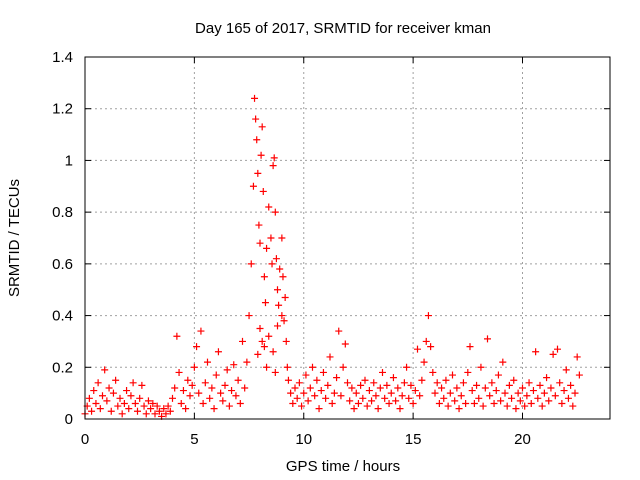 The image size is (640, 480). What do you see at coordinates (85, 439) in the screenshot?
I see `x-tick-label: 0` at bounding box center [85, 439].